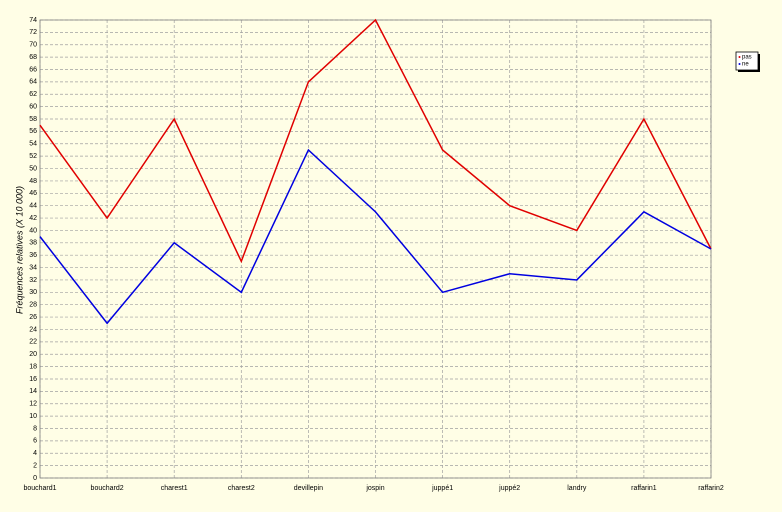 The height and width of the screenshot is (512, 782). What do you see at coordinates (35, 453) in the screenshot?
I see `y-tick-label: 4` at bounding box center [35, 453].